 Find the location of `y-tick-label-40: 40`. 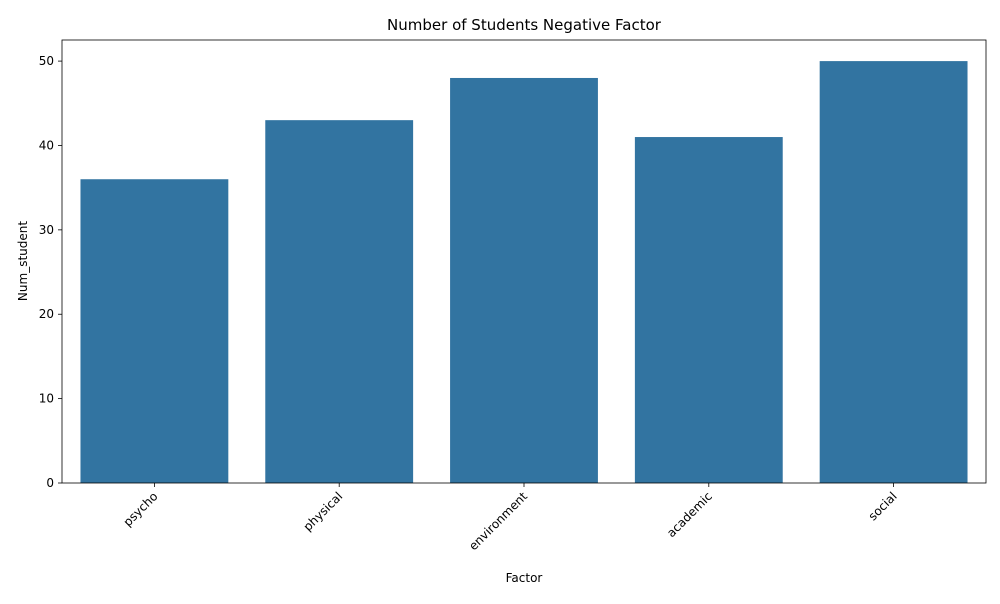

y-tick-label-40: 40 is located at coordinates (46, 145).